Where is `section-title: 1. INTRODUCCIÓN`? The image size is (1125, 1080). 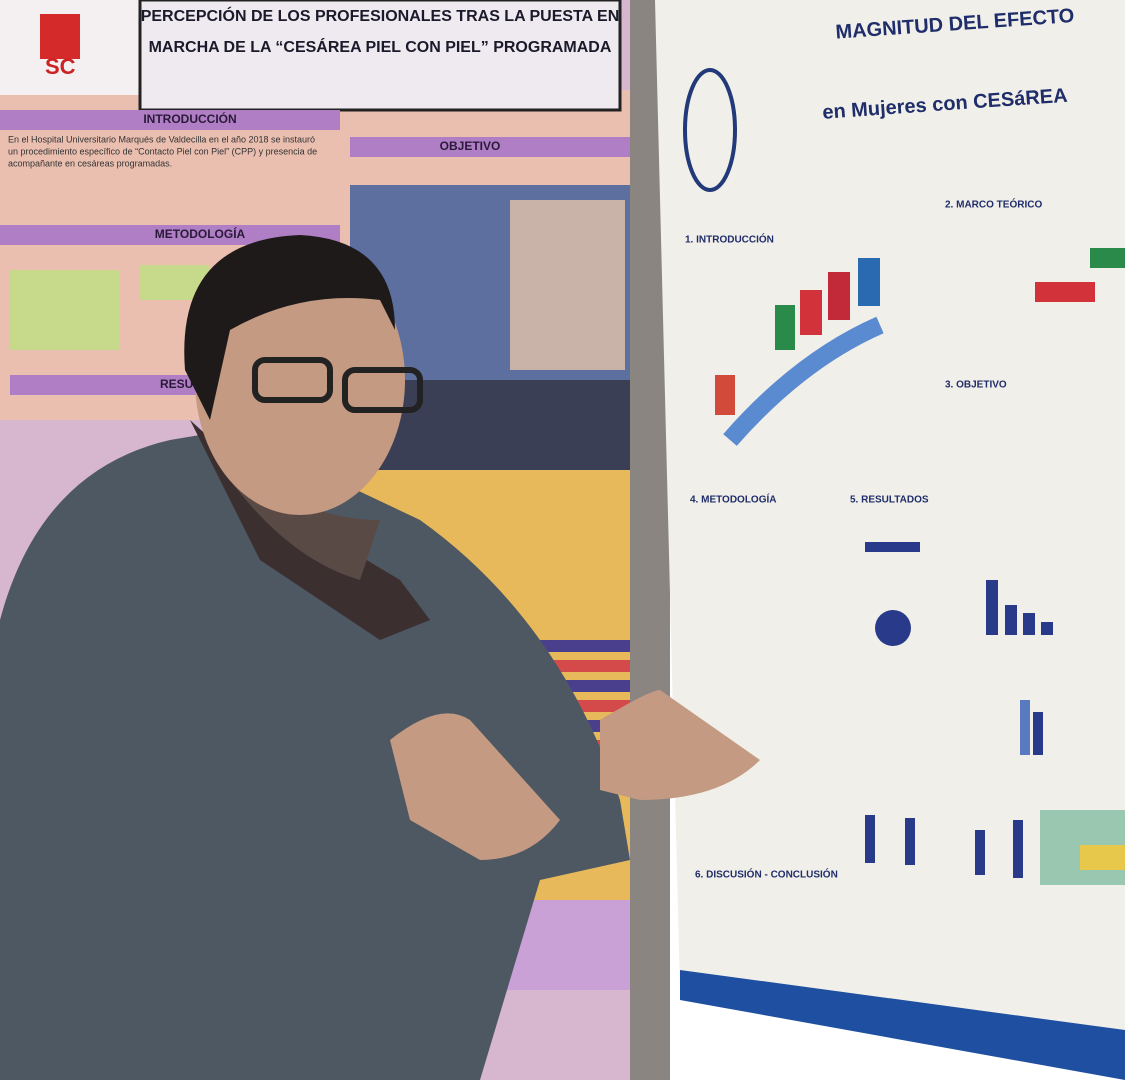 section-title: 1. INTRODUCCIÓN is located at coordinates (729, 239).